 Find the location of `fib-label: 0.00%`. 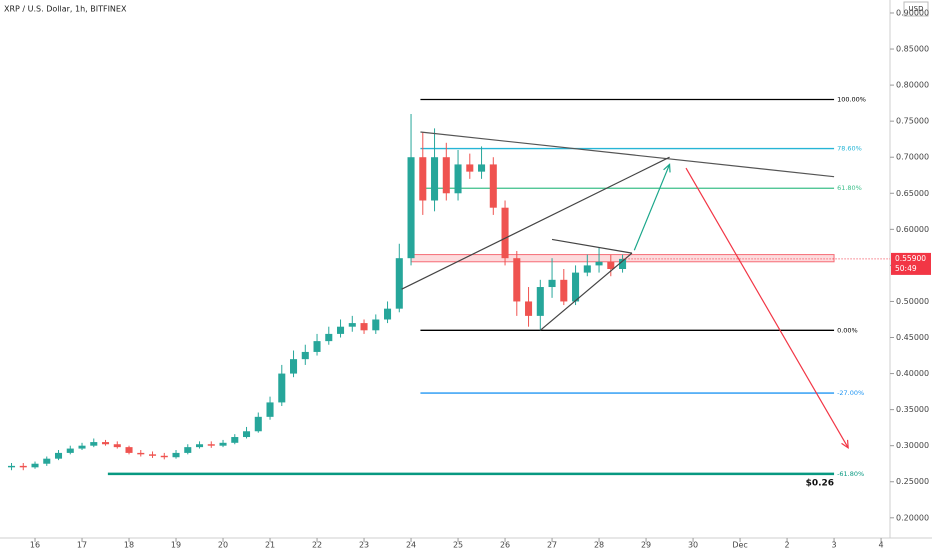

fib-label: 0.00% is located at coordinates (847, 330).